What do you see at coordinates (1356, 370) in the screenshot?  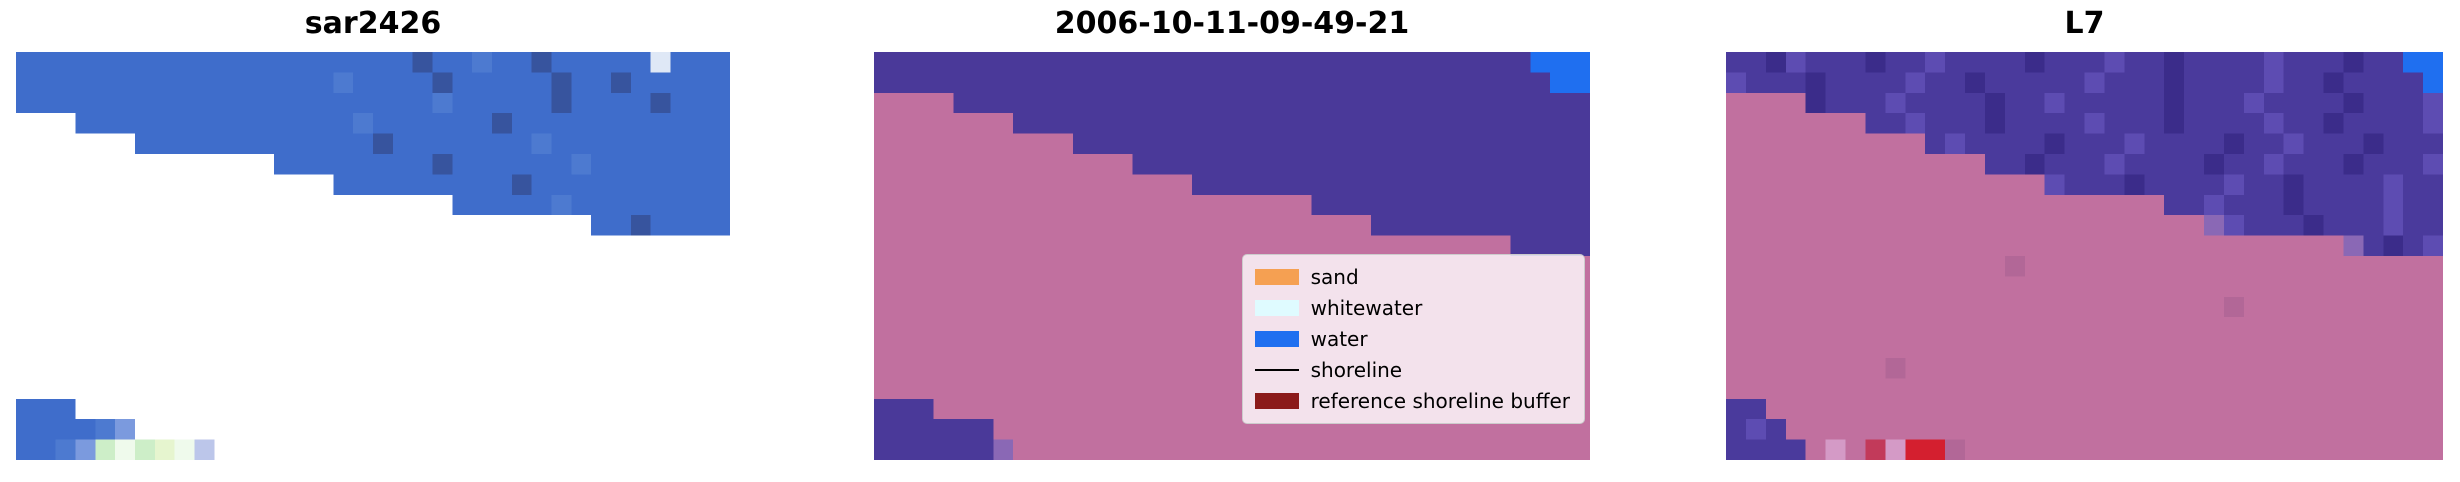 I see `legend-label: shoreline` at bounding box center [1356, 370].